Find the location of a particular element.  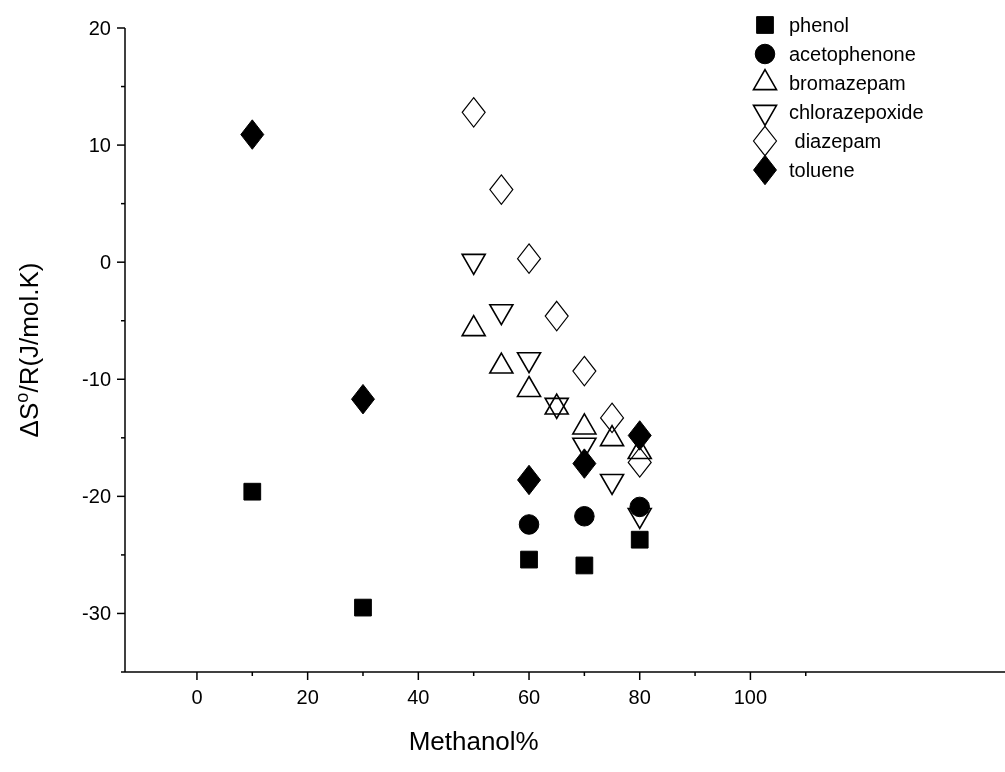

legend-label: bromazepam is located at coordinates (847, 83).